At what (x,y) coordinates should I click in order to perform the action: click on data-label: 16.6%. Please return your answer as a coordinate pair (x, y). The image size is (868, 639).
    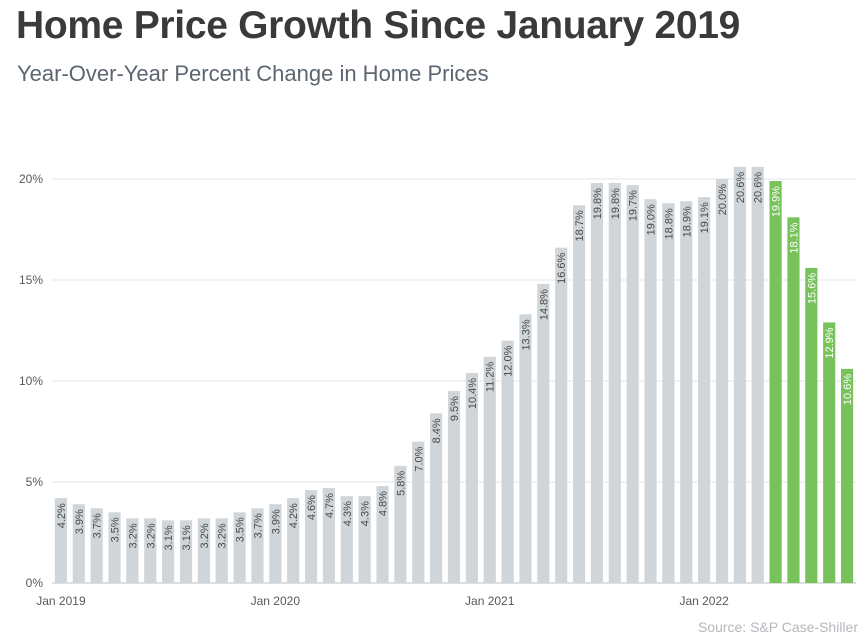
    Looking at the image, I should click on (562, 267).